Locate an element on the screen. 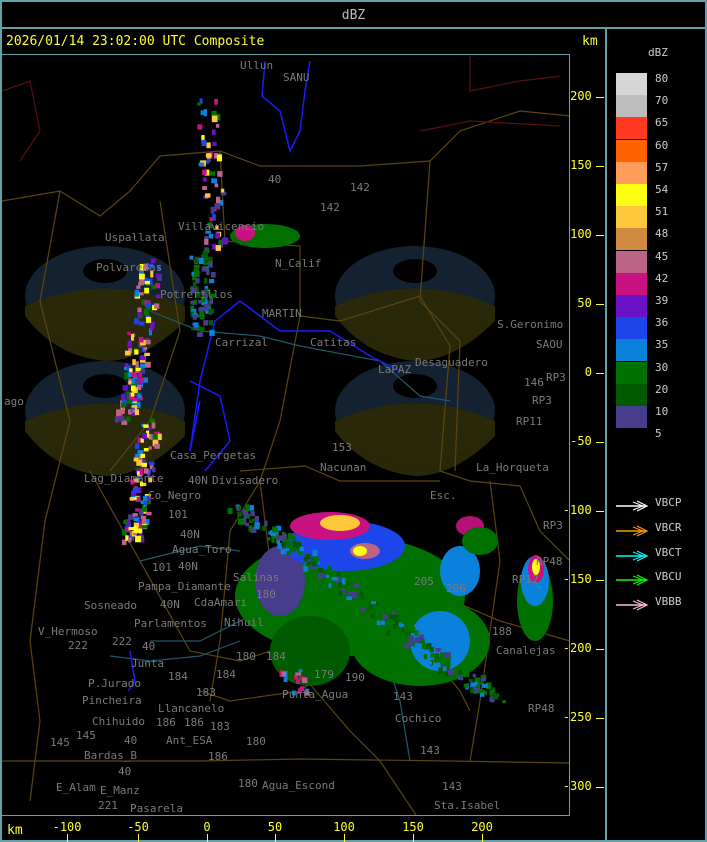 Image resolution: width=707 pixels, height=842 pixels. x-tick-label: -100 is located at coordinates (67, 827).